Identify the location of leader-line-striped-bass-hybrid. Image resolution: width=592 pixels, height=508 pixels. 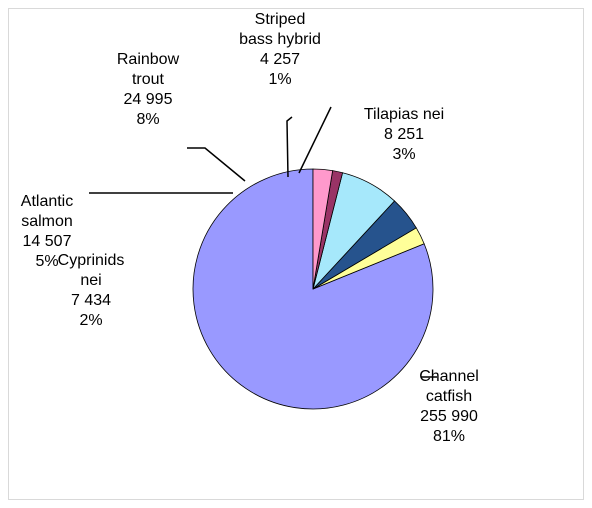
(289, 147).